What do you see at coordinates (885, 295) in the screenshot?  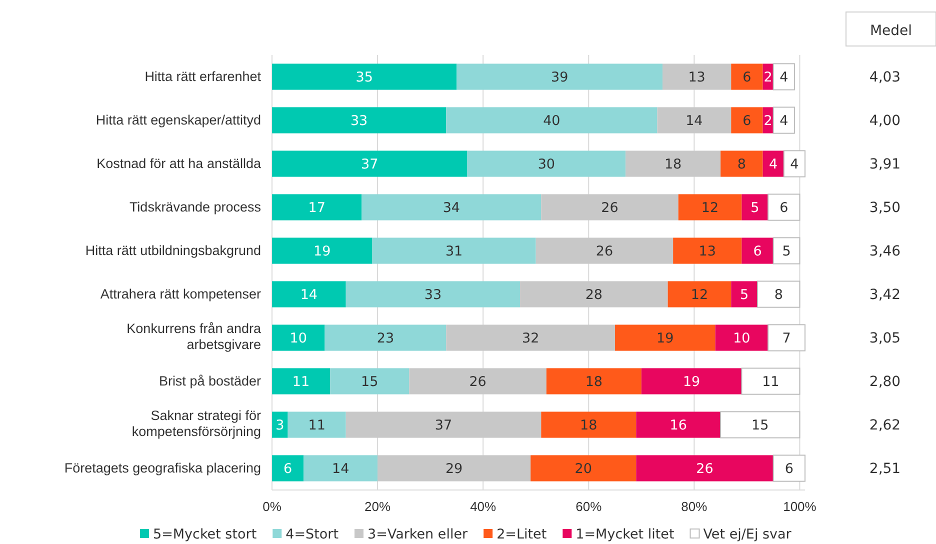 I see `text: 3,42` at bounding box center [885, 295].